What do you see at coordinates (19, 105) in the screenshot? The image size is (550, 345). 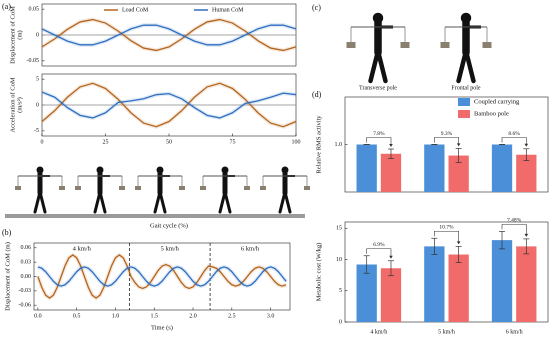 I see `y-axis-label: (m/s²)` at bounding box center [19, 105].